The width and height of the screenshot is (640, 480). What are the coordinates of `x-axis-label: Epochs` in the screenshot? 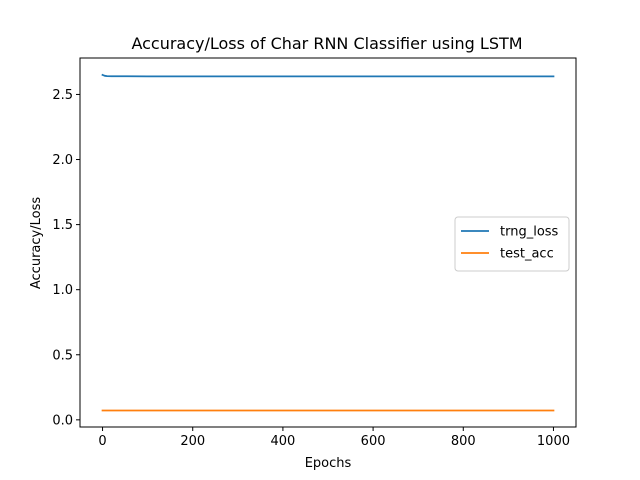 It's located at (328, 463).